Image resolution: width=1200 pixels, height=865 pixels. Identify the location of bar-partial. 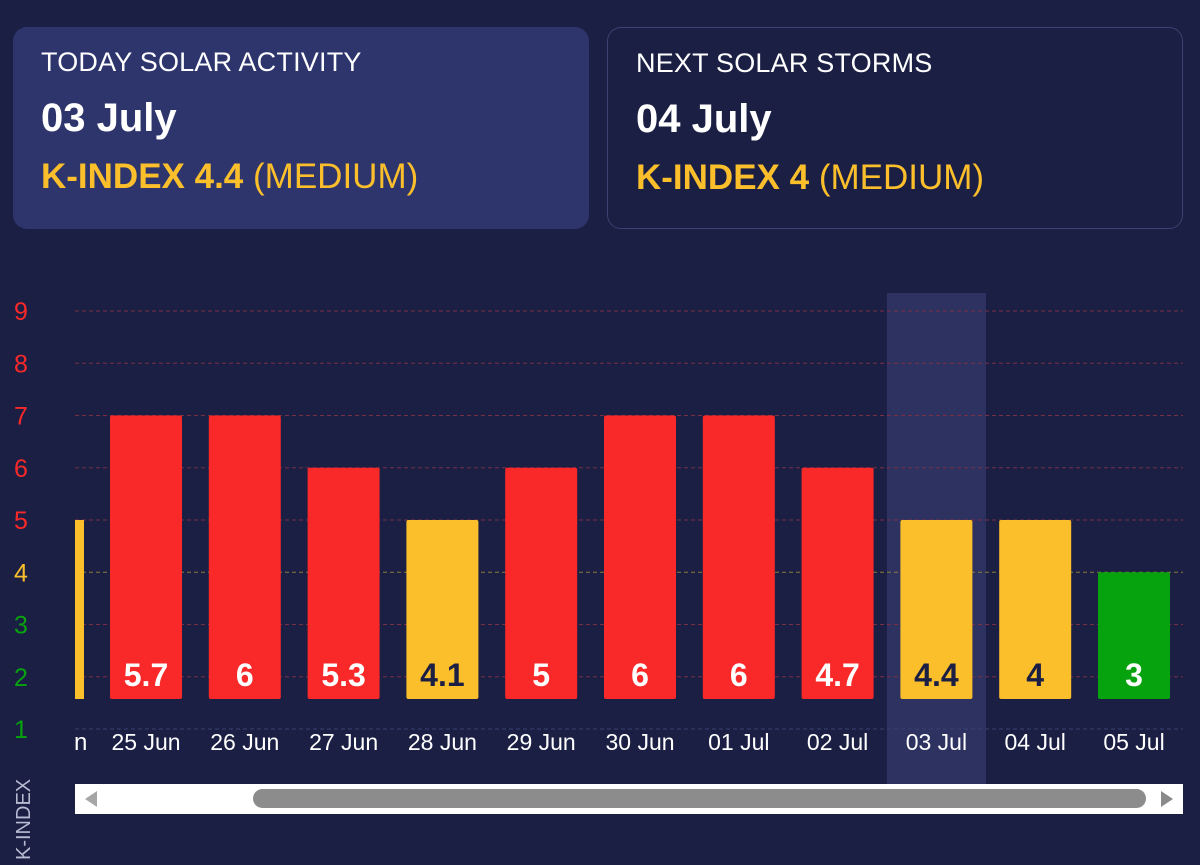
(79, 609).